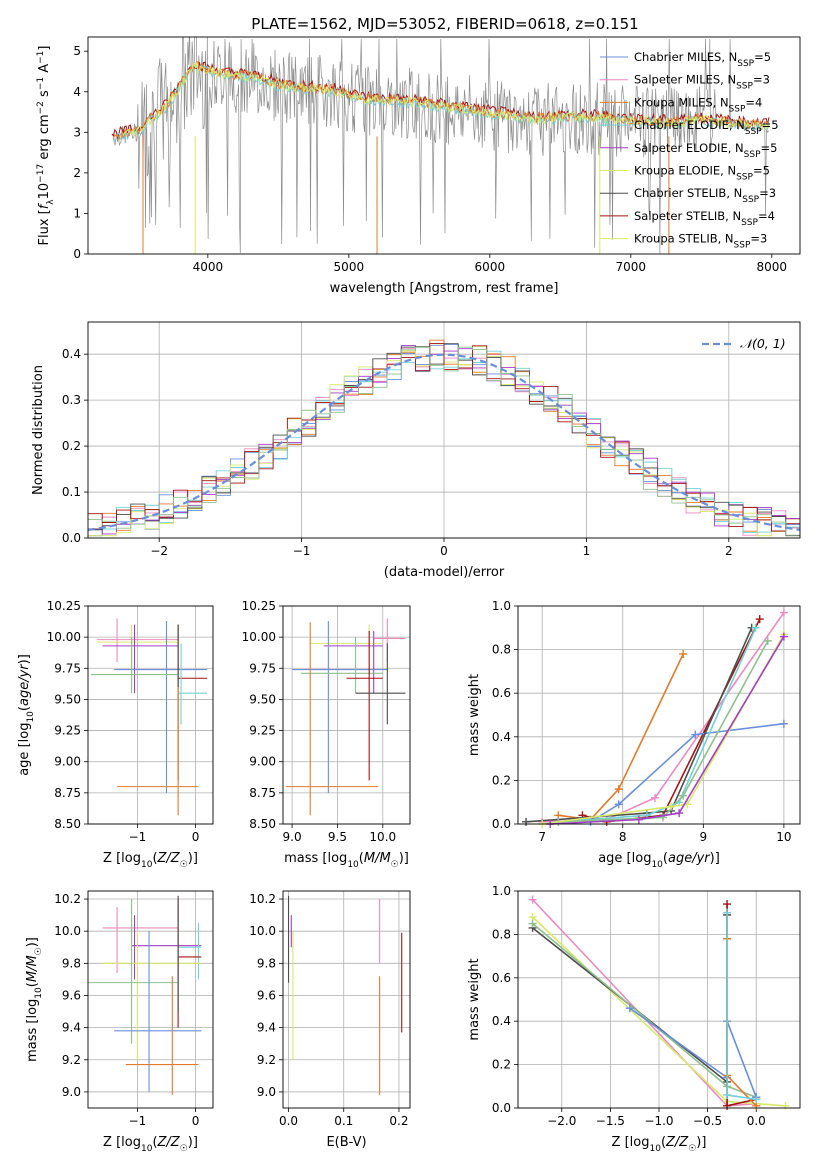 This screenshot has height=1170, width=819. I want to click on legend-entry: Salpeter MILES, NSSP=3, so click(702, 82).